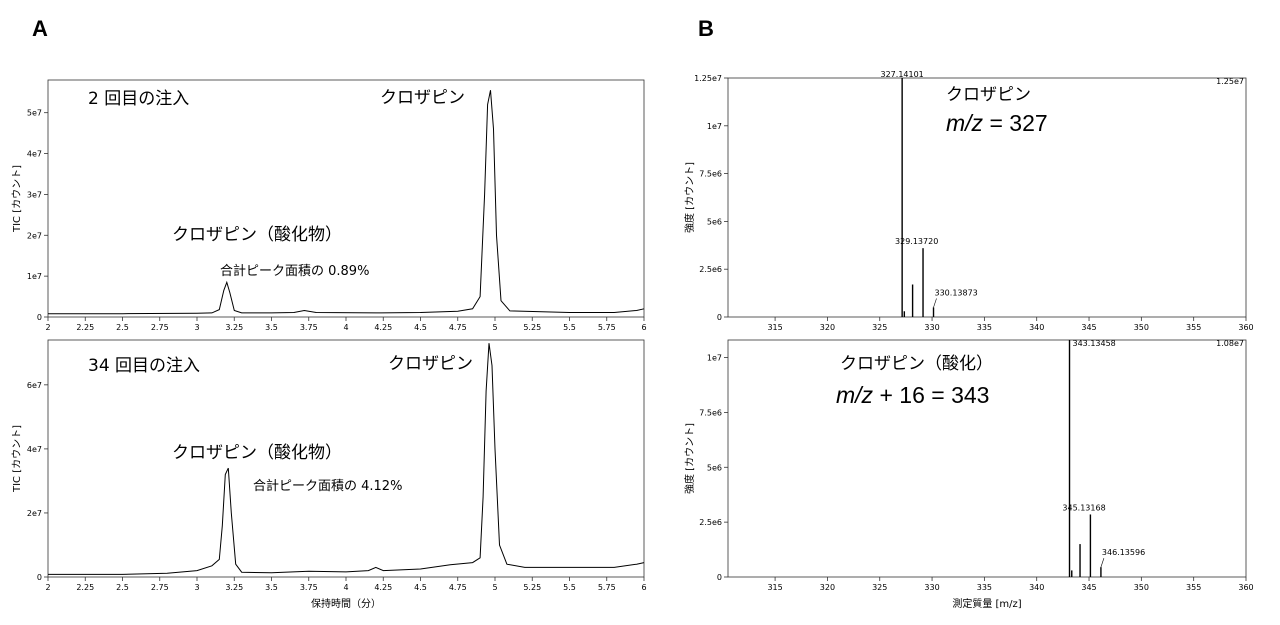  Describe the element at coordinates (160, 327) in the screenshot. I see `a-top-x-tick-label: 2.75` at that location.